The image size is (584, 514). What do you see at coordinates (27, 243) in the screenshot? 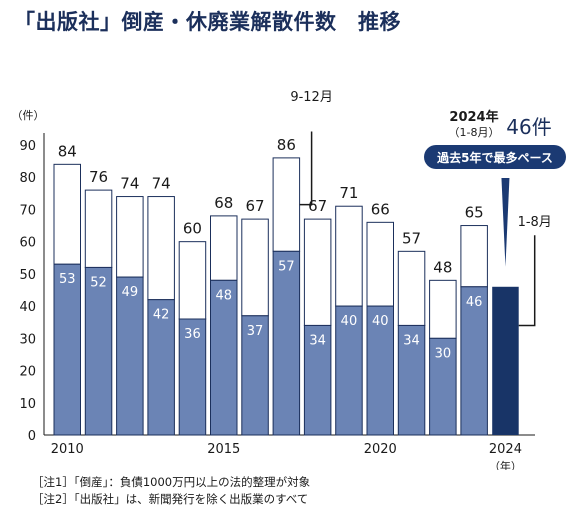
I see `y-tick-label: 60` at bounding box center [27, 243].